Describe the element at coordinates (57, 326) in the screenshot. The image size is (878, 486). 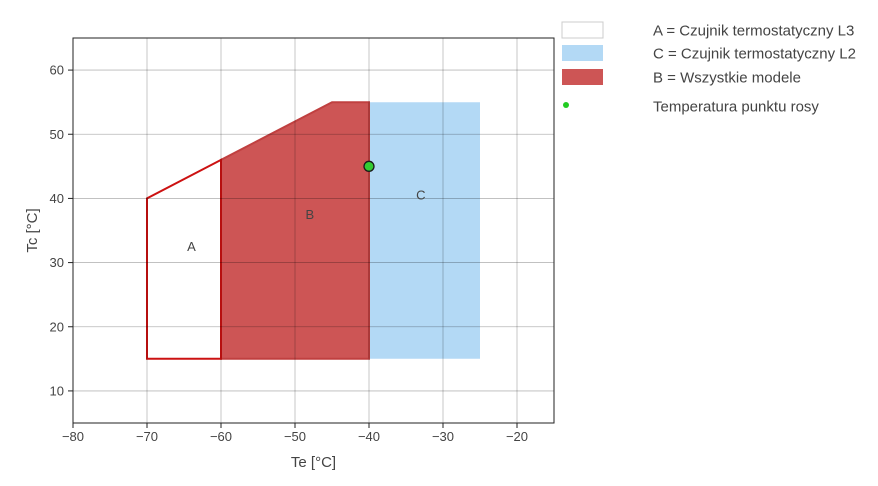
I see `y-tick-label: 20` at that location.